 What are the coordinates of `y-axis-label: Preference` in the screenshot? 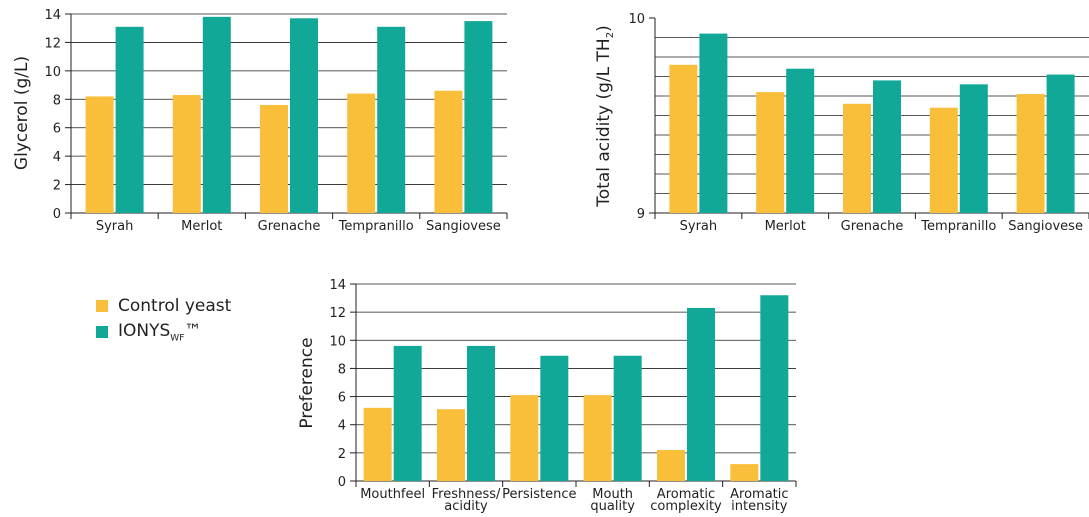 It's located at (307, 382).